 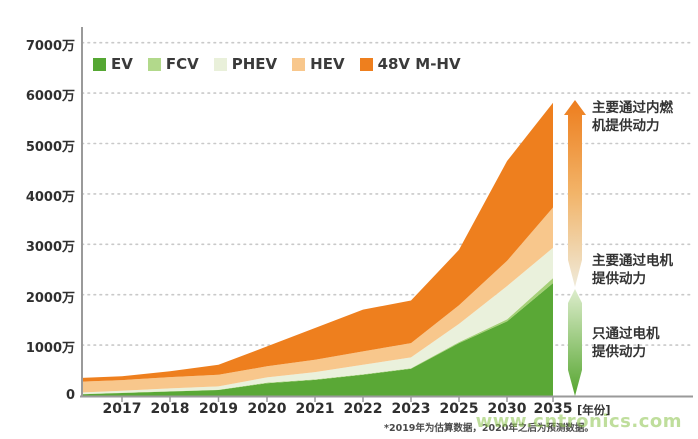 I want to click on x-tick-label: 2020, so click(x=267, y=409).